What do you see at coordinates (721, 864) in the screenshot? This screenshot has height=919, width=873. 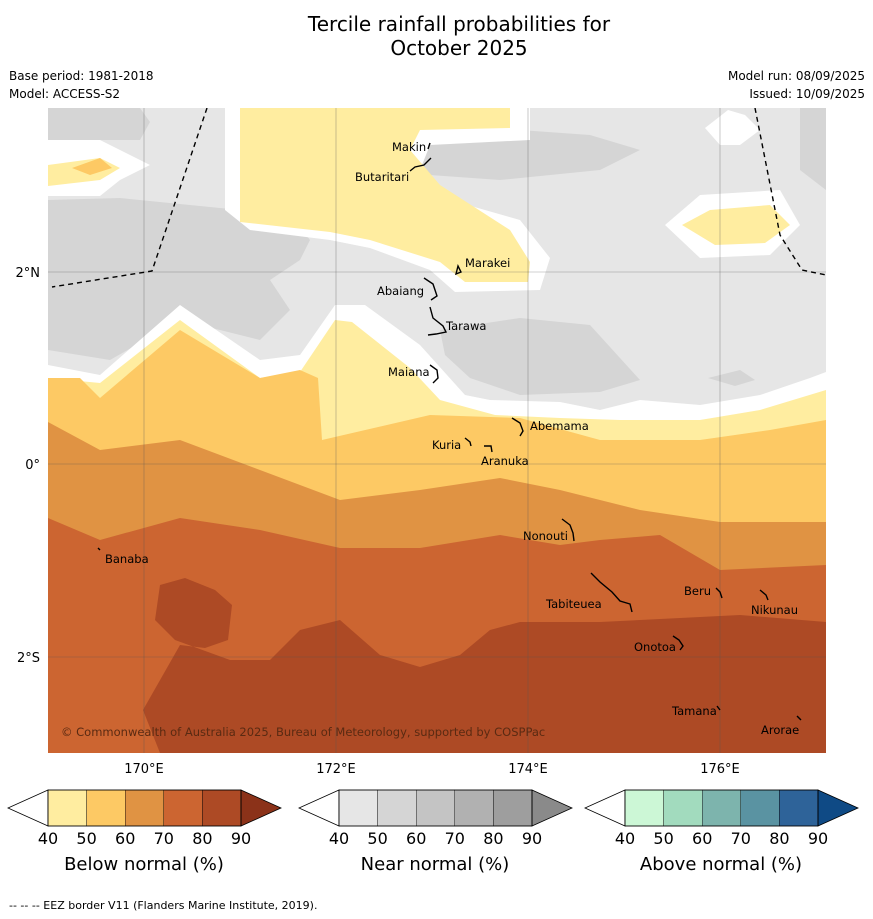 I see `colorbar-label-above: Above normal (%)` at bounding box center [721, 864].